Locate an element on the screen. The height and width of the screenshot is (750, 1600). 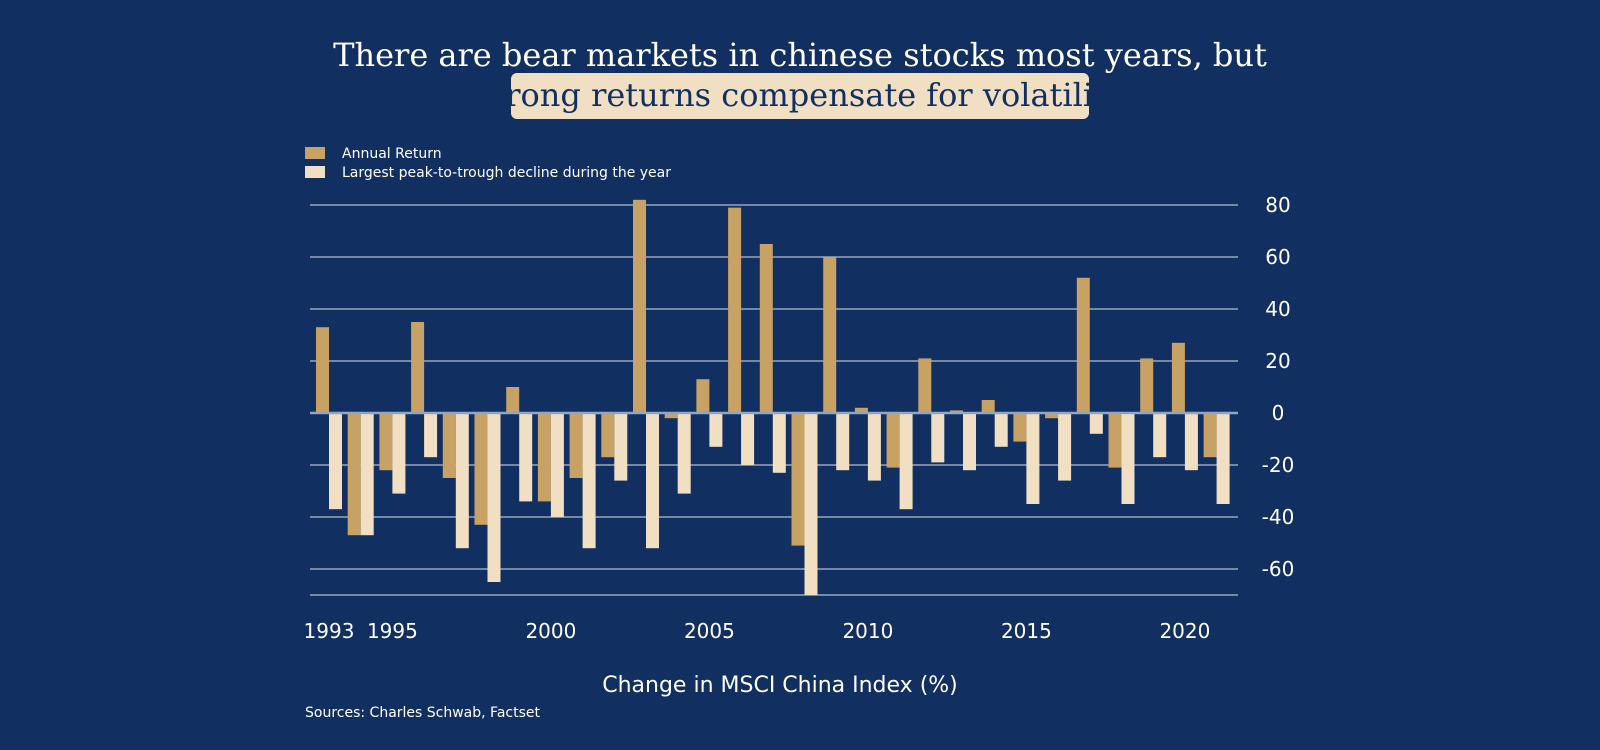
bar-annual-return-2007 is located at coordinates (766, 328).